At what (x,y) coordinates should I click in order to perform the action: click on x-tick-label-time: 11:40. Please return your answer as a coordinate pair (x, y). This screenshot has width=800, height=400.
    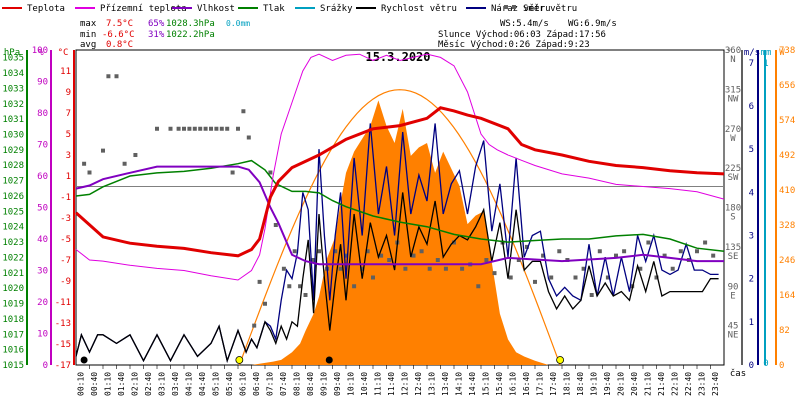
    Looking at the image, I should click on (391, 384).